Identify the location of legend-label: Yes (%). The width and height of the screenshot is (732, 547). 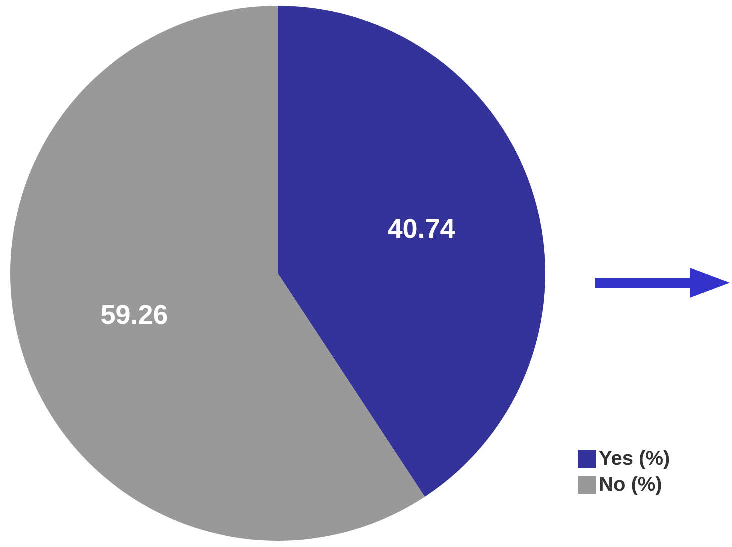
(634, 459).